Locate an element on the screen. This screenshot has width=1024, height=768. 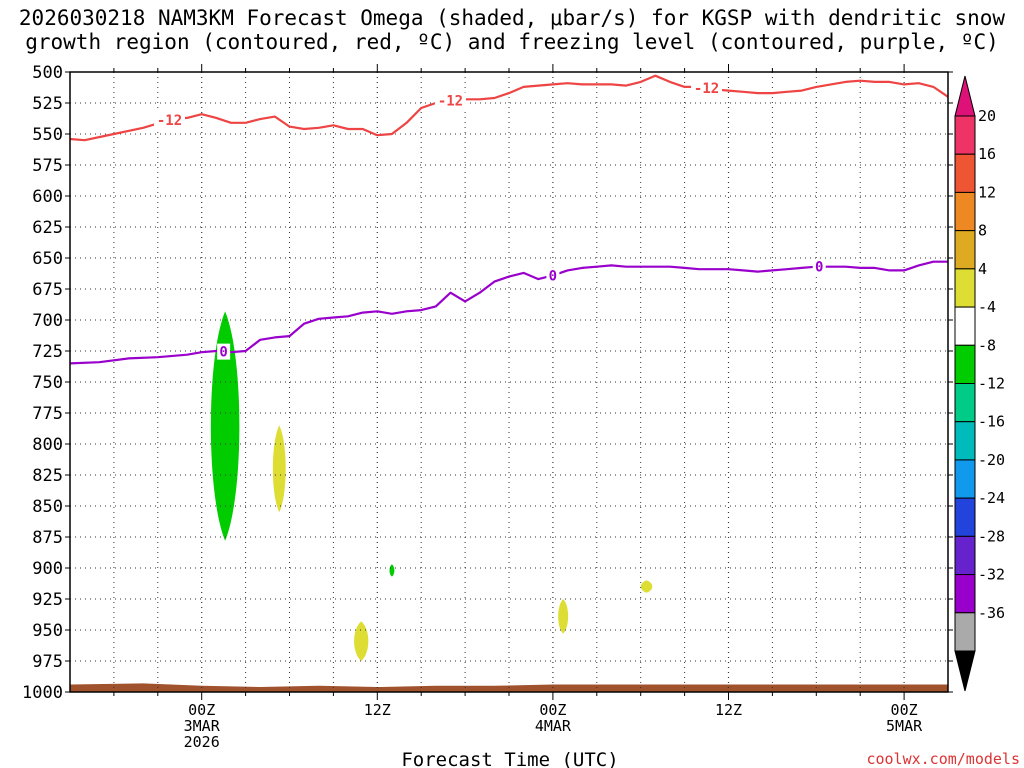
x-tick-label-36-0: 12Z is located at coordinates (728, 710).